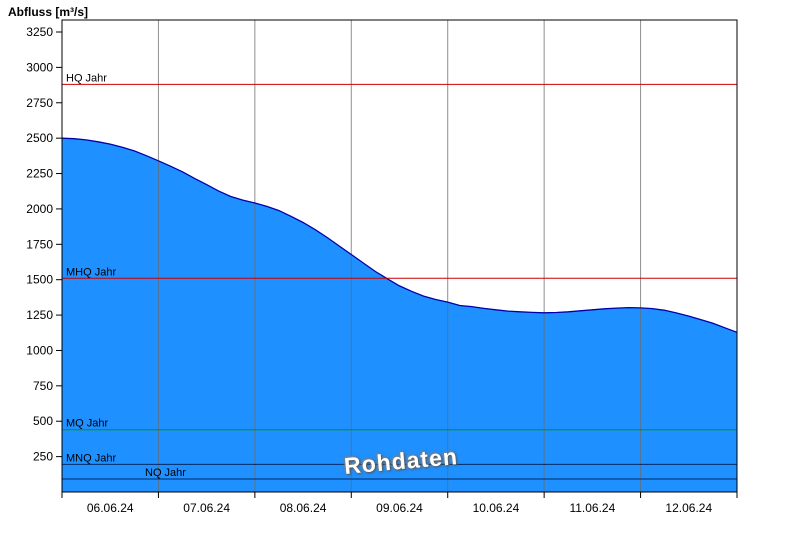 The image size is (800, 550). Describe the element at coordinates (592, 508) in the screenshot. I see `x-date-label: 11.06.24` at that location.